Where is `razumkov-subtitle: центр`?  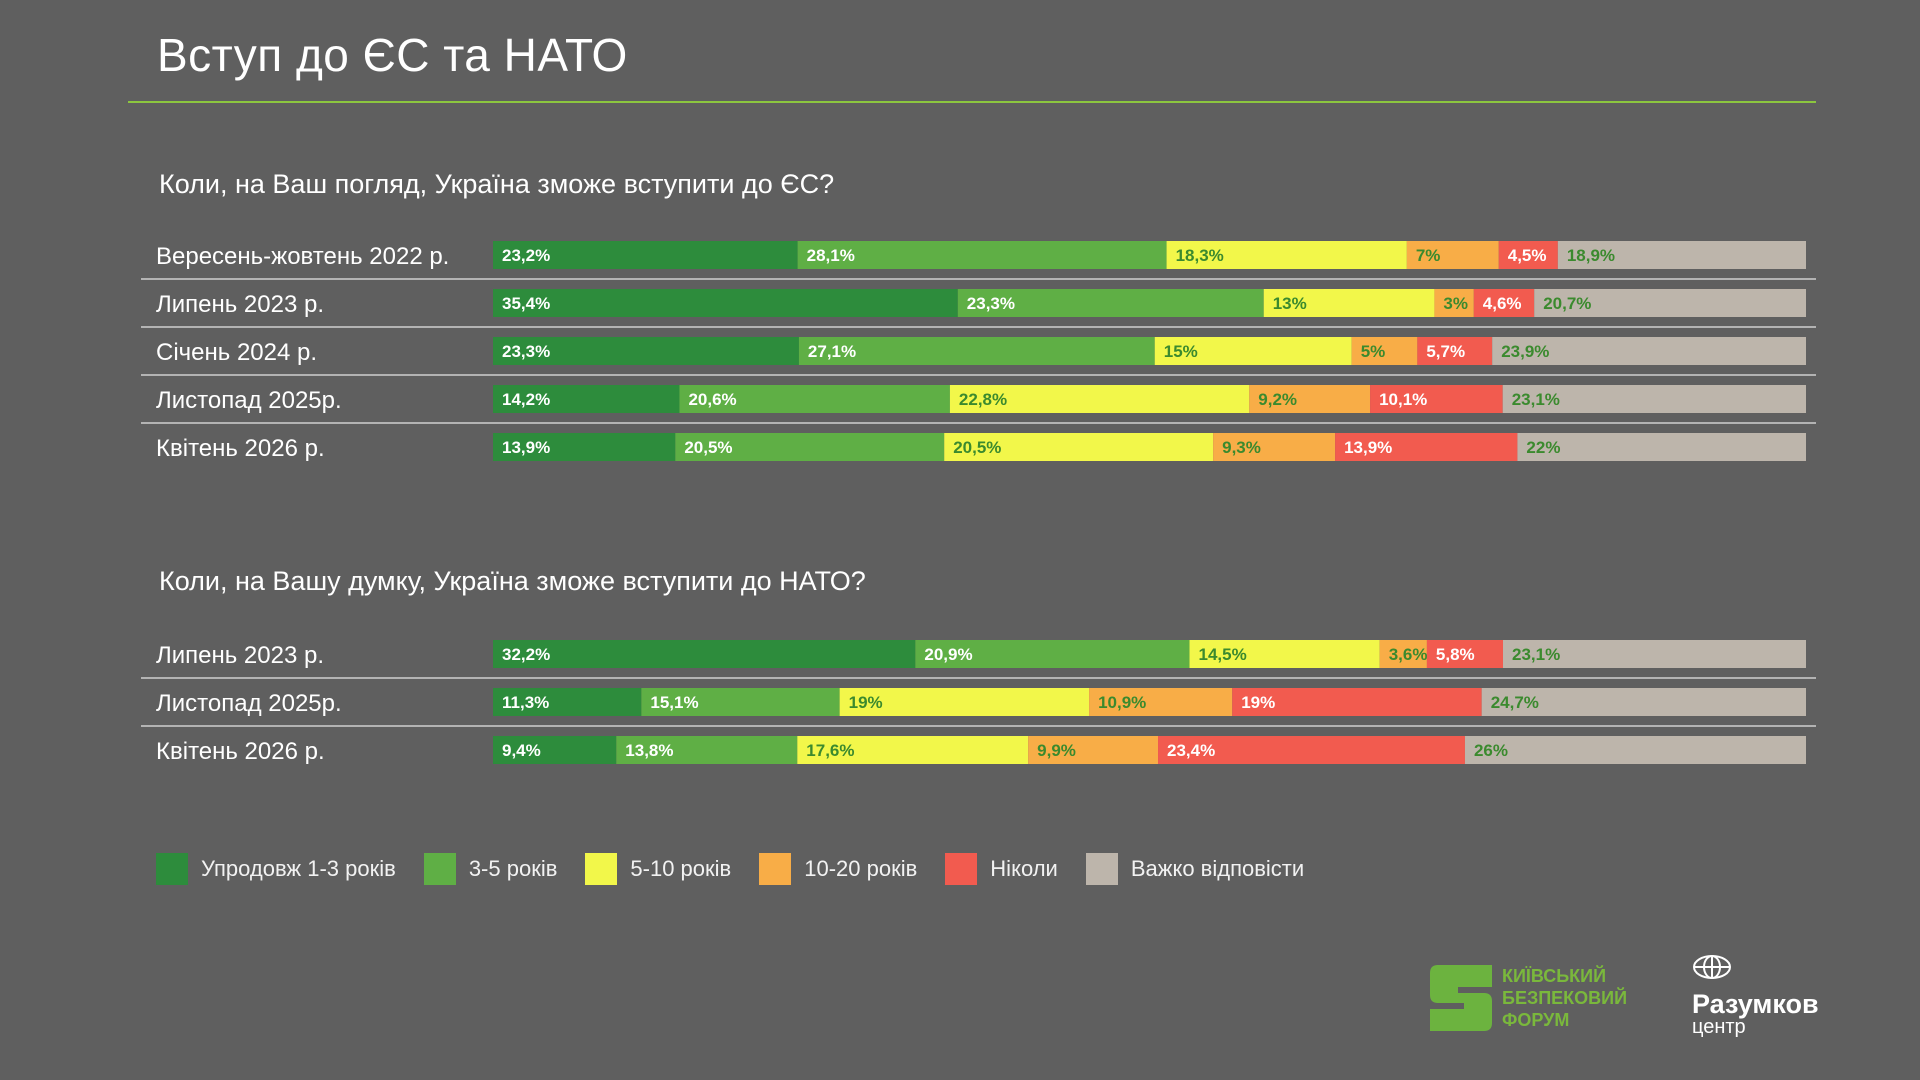
razumkov-subtitle: центр is located at coordinates (1719, 1027).